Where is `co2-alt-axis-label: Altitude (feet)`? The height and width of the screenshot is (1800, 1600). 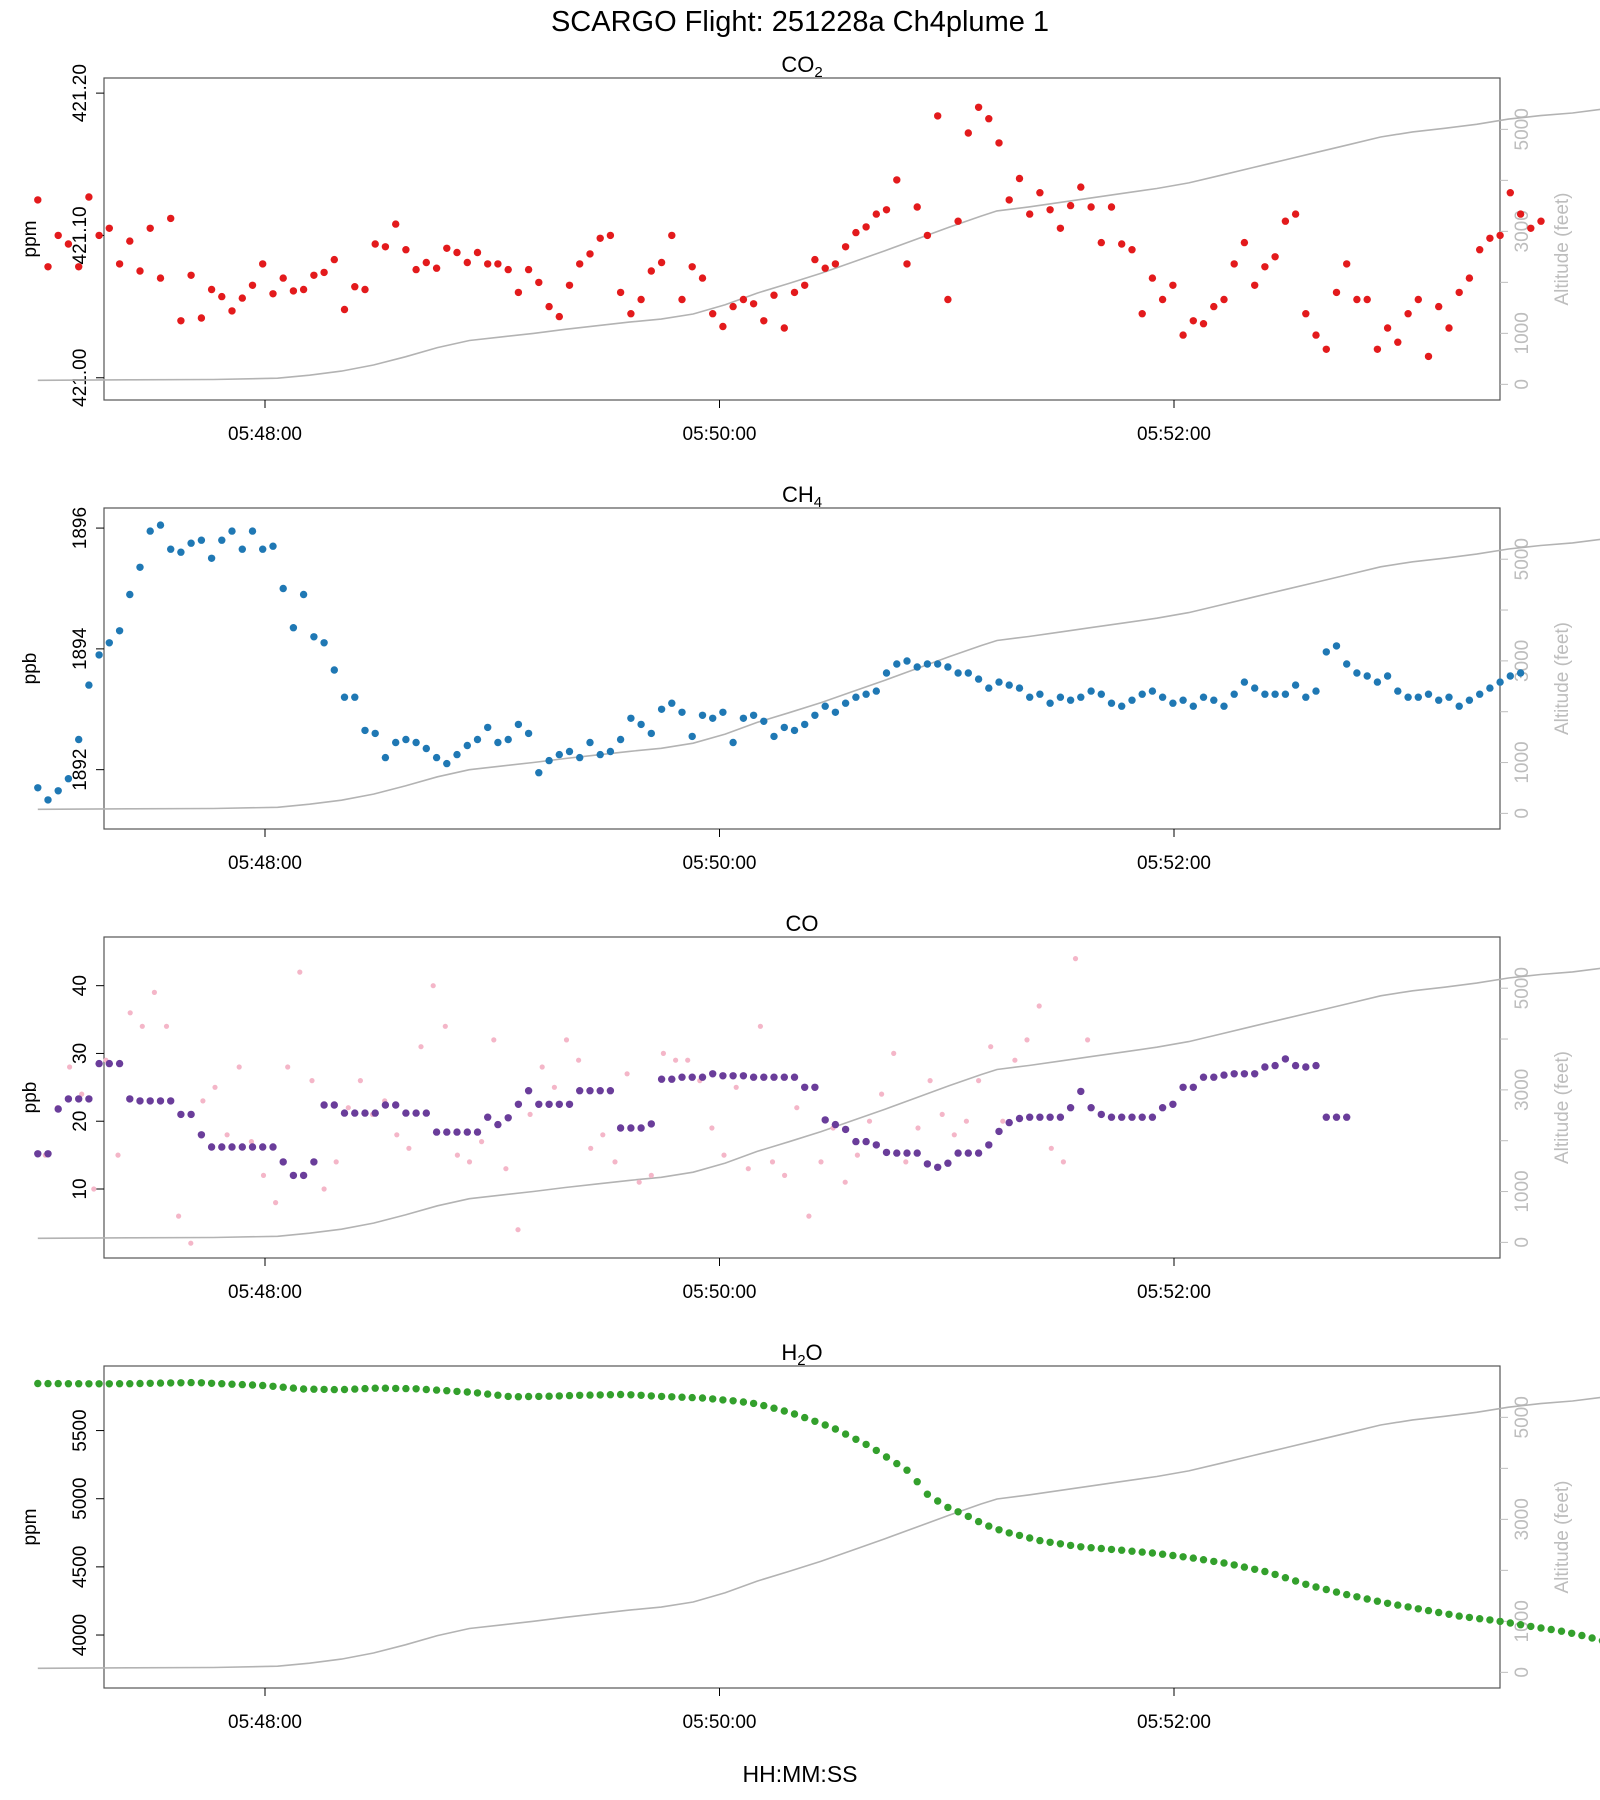 co2-alt-axis-label: Altitude (feet) is located at coordinates (1562, 249).